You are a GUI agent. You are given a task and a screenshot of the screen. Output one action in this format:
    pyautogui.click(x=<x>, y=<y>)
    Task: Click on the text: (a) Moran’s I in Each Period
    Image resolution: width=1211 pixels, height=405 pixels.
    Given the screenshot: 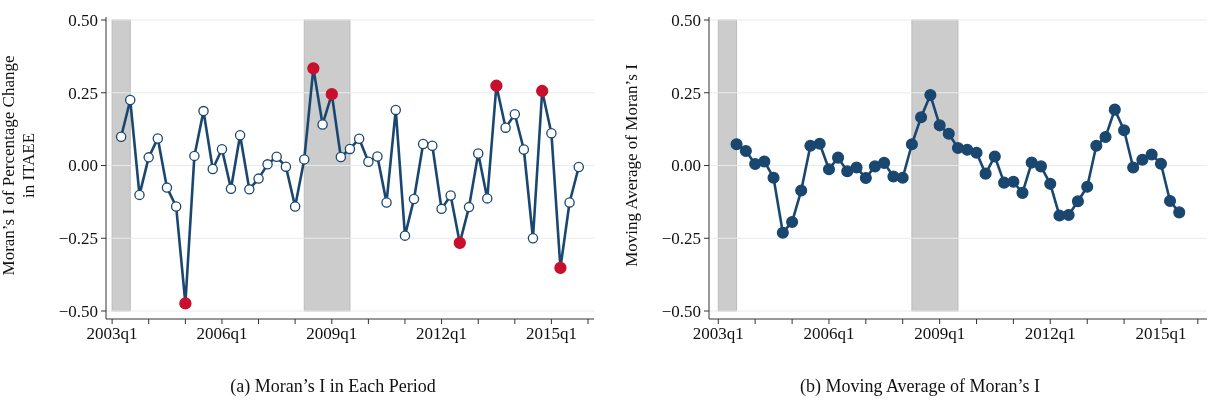 What is the action you would take?
    pyautogui.click(x=333, y=386)
    